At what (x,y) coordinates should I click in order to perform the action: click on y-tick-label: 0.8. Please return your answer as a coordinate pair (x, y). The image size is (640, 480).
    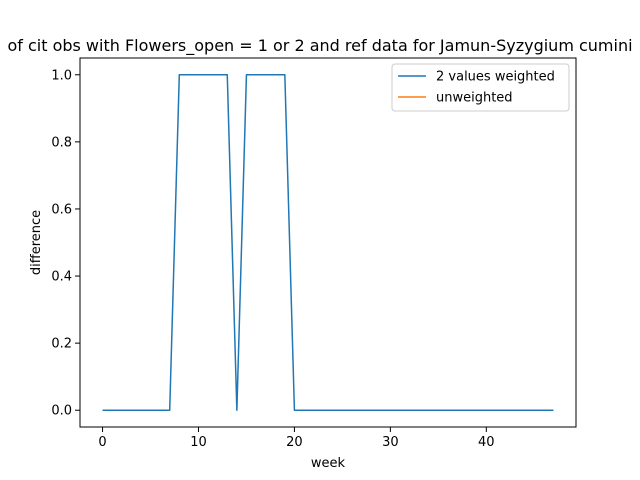
    Looking at the image, I should click on (61, 142).